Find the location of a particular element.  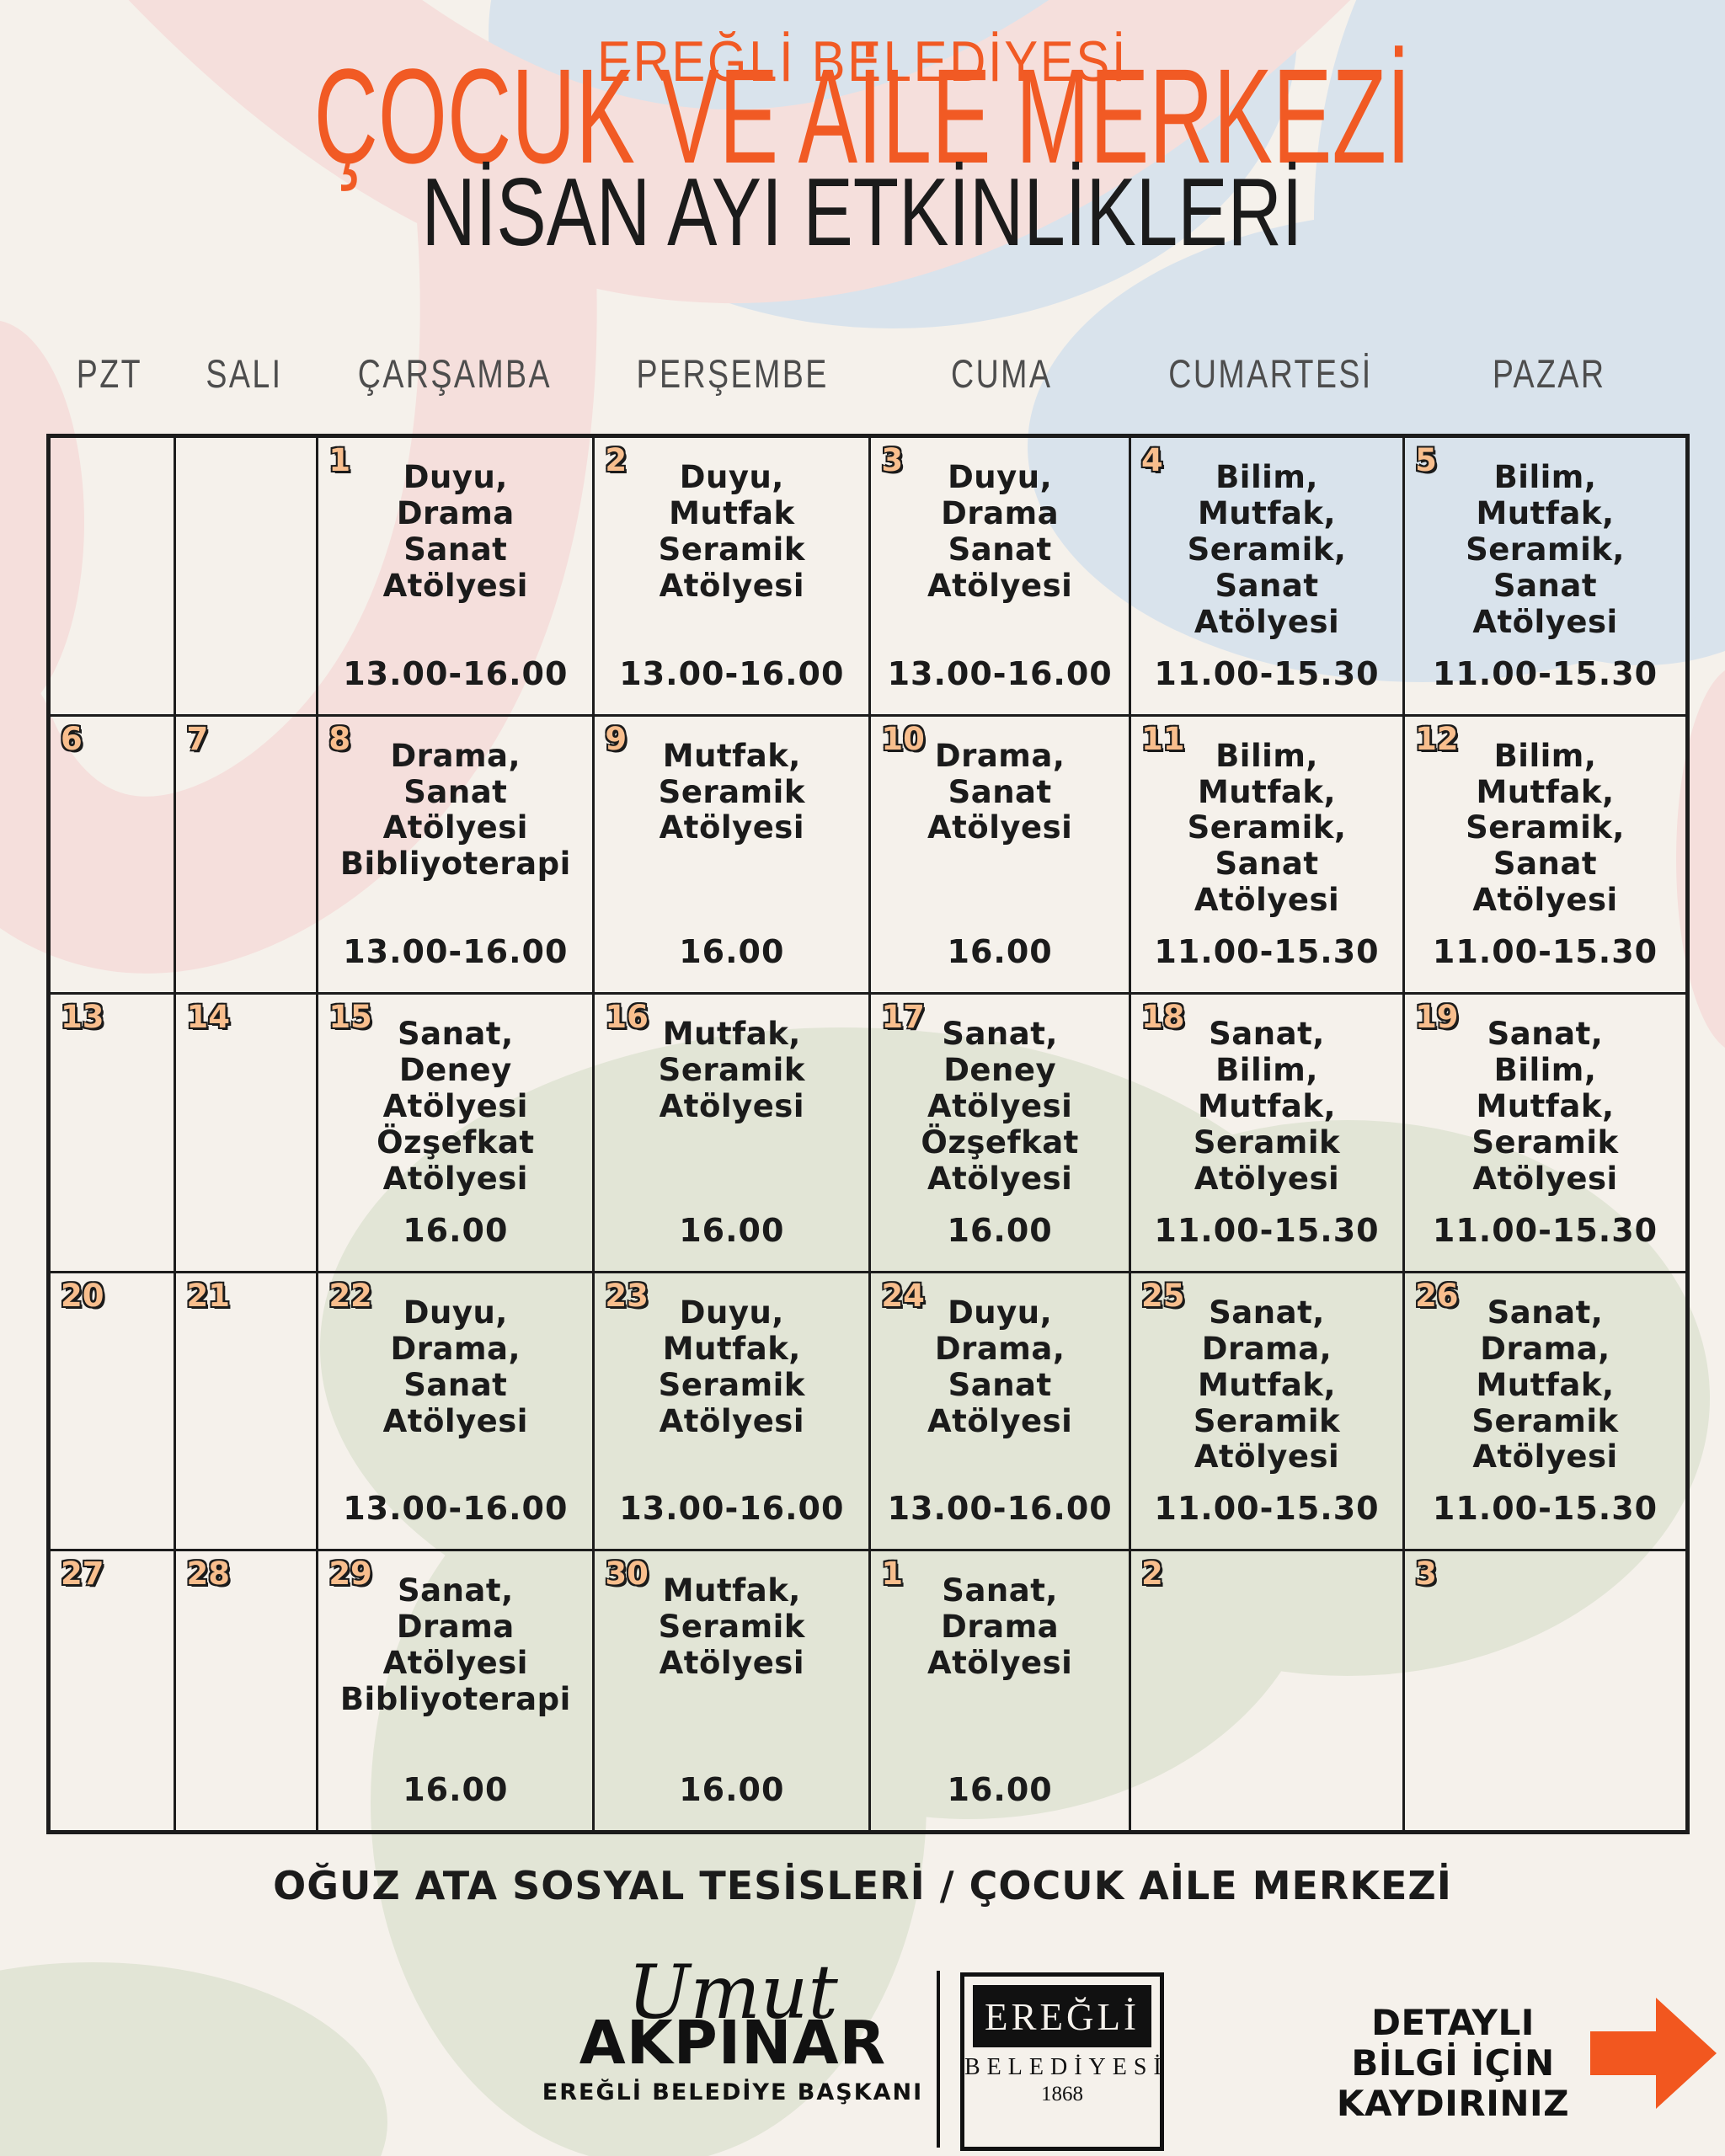

day-number: 24 is located at coordinates (903, 1295).